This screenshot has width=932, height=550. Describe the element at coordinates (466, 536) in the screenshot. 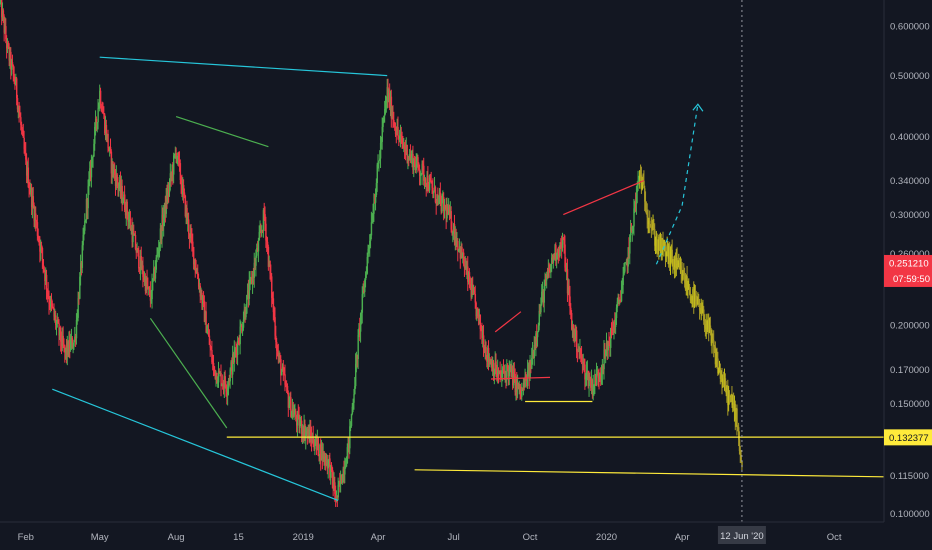

I see `time-axis` at that location.